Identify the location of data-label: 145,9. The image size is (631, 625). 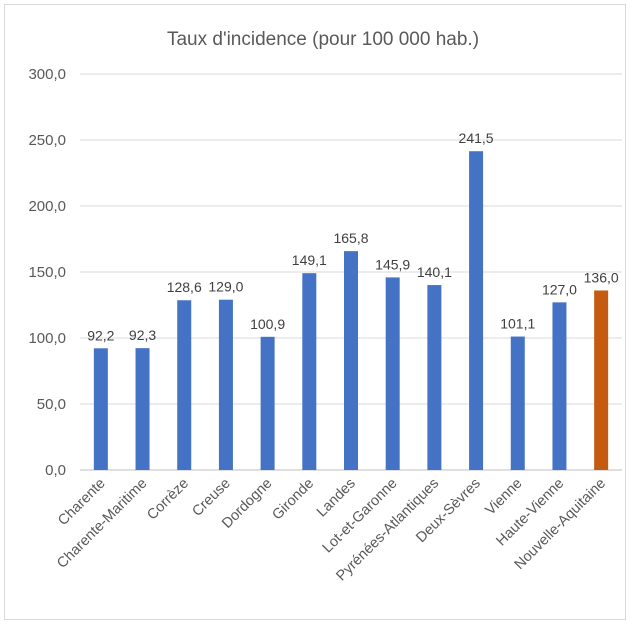
(392, 264).